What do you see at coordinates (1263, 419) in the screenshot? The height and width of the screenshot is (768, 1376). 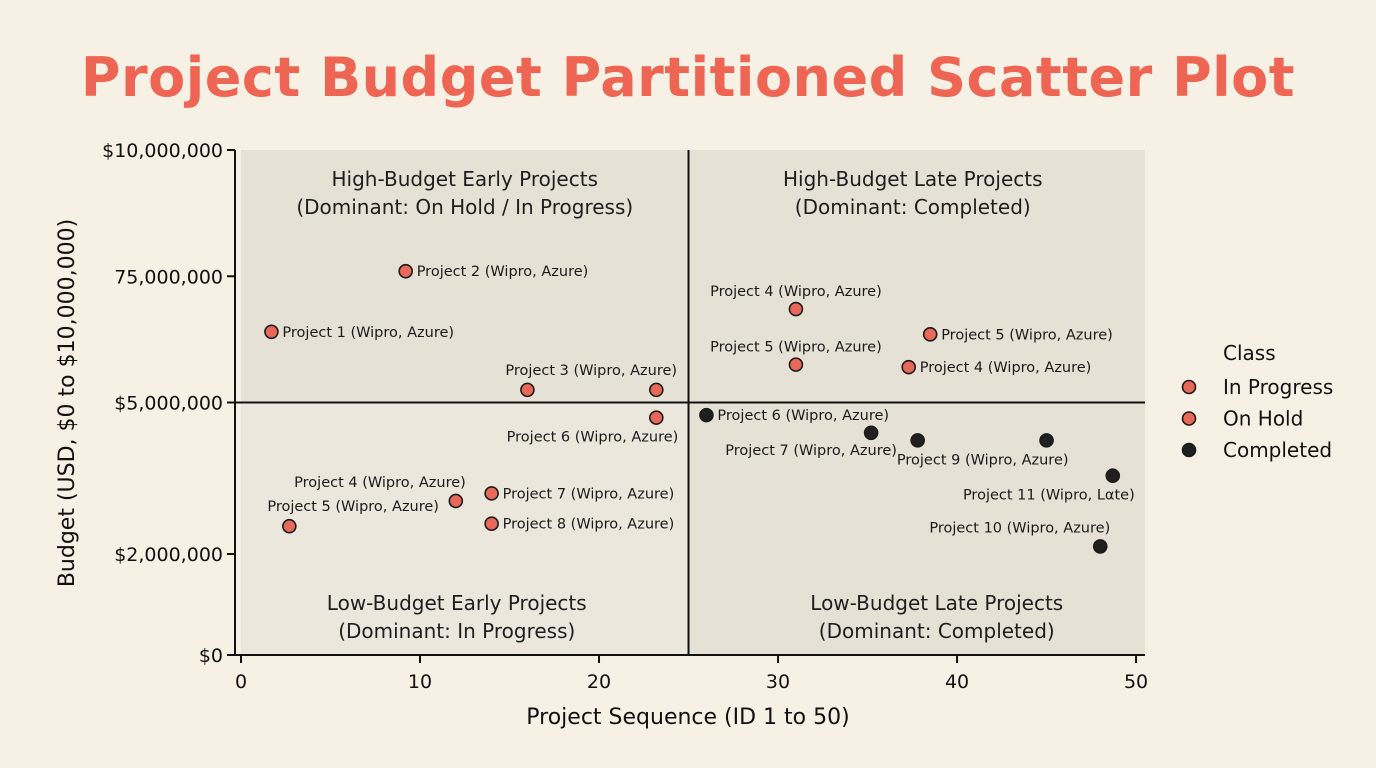 I see `legend-entry-label: On Hold` at bounding box center [1263, 419].